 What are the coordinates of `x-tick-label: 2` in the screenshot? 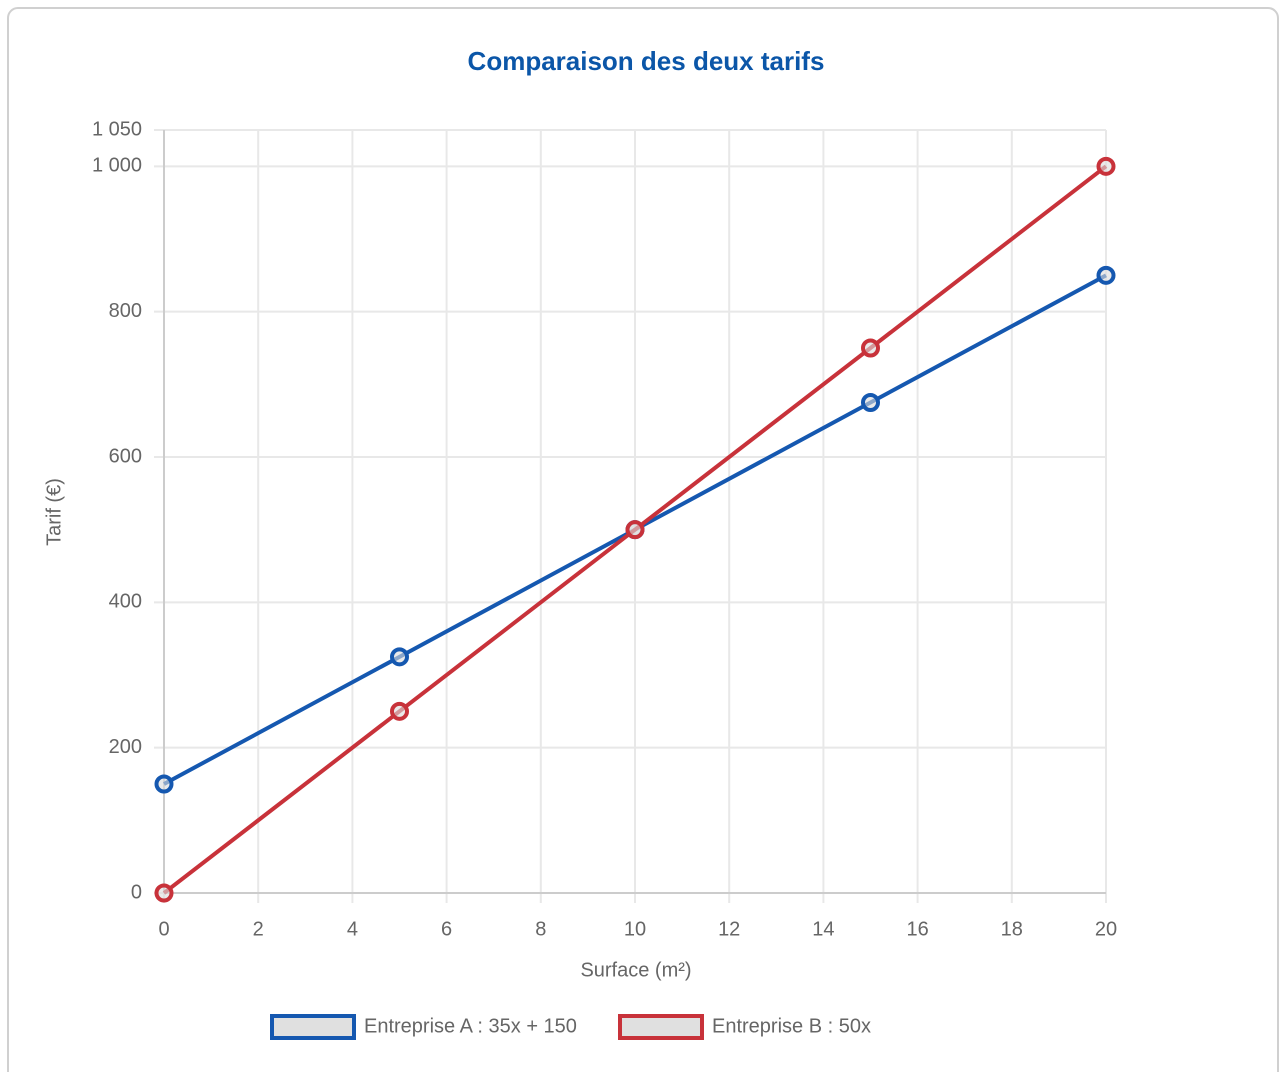 It's located at (258, 929).